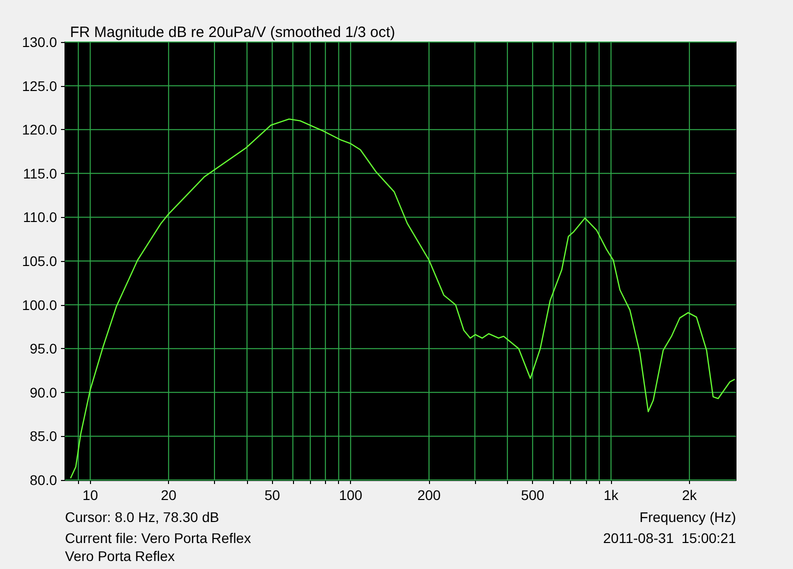 The height and width of the screenshot is (569, 793). What do you see at coordinates (669, 538) in the screenshot?
I see `text: 2011-08-31 15:00:21` at bounding box center [669, 538].